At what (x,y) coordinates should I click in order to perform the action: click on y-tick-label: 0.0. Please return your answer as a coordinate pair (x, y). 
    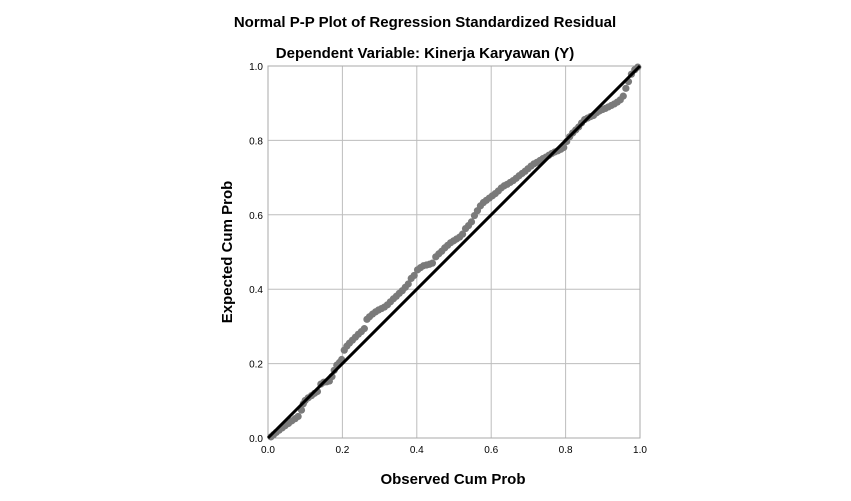
    Looking at the image, I should click on (256, 439).